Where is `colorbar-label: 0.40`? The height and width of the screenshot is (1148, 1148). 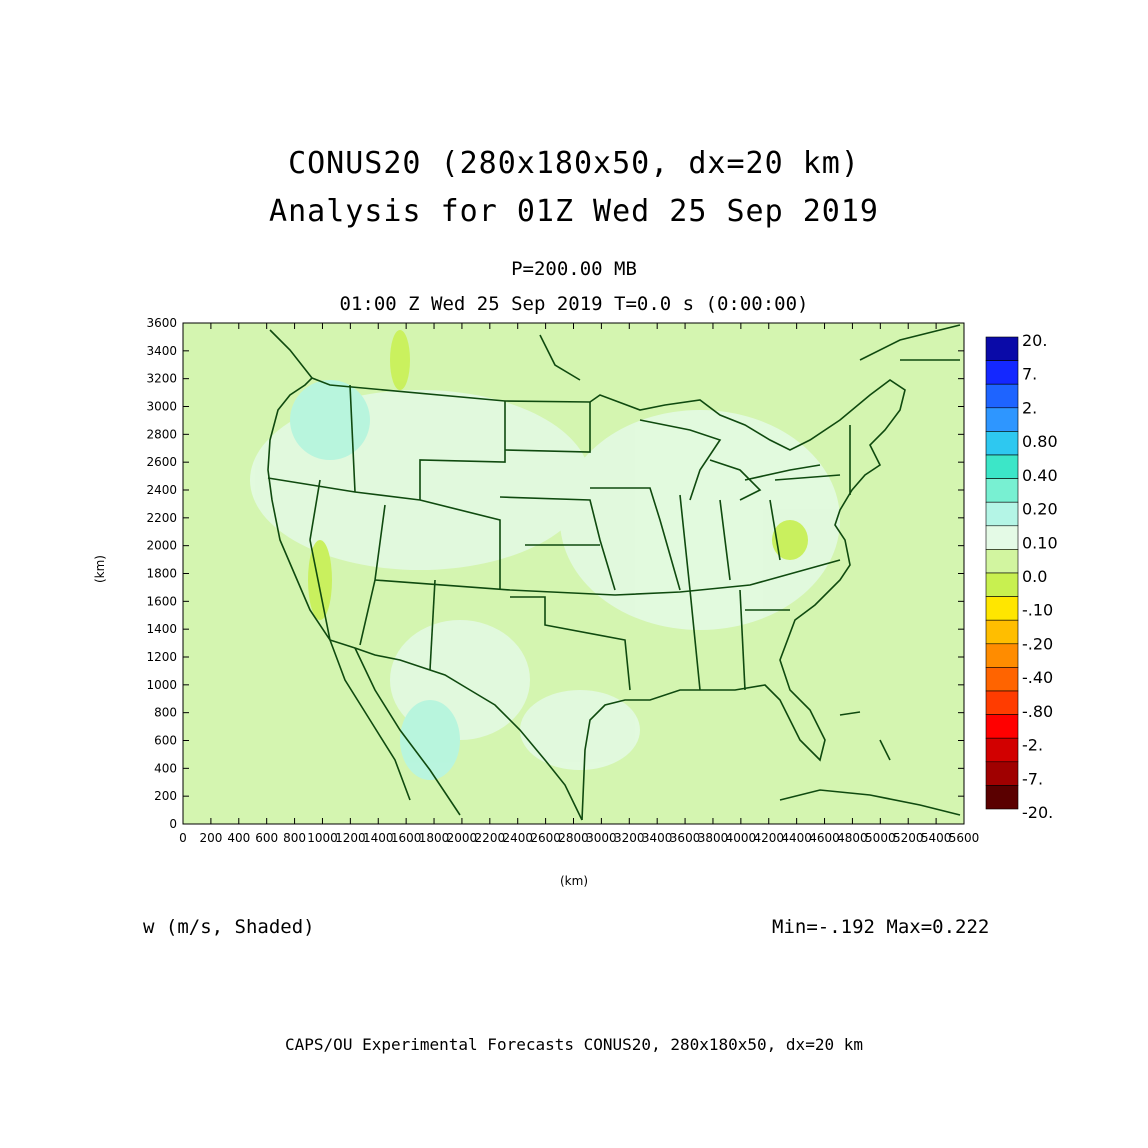 colorbar-label: 0.40 is located at coordinates (1040, 475).